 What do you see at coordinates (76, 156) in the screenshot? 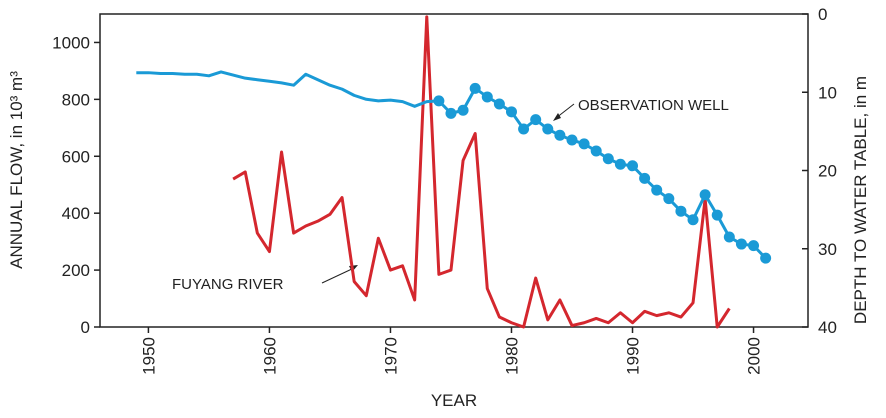
I see `y-tick-label: 600` at bounding box center [76, 156].